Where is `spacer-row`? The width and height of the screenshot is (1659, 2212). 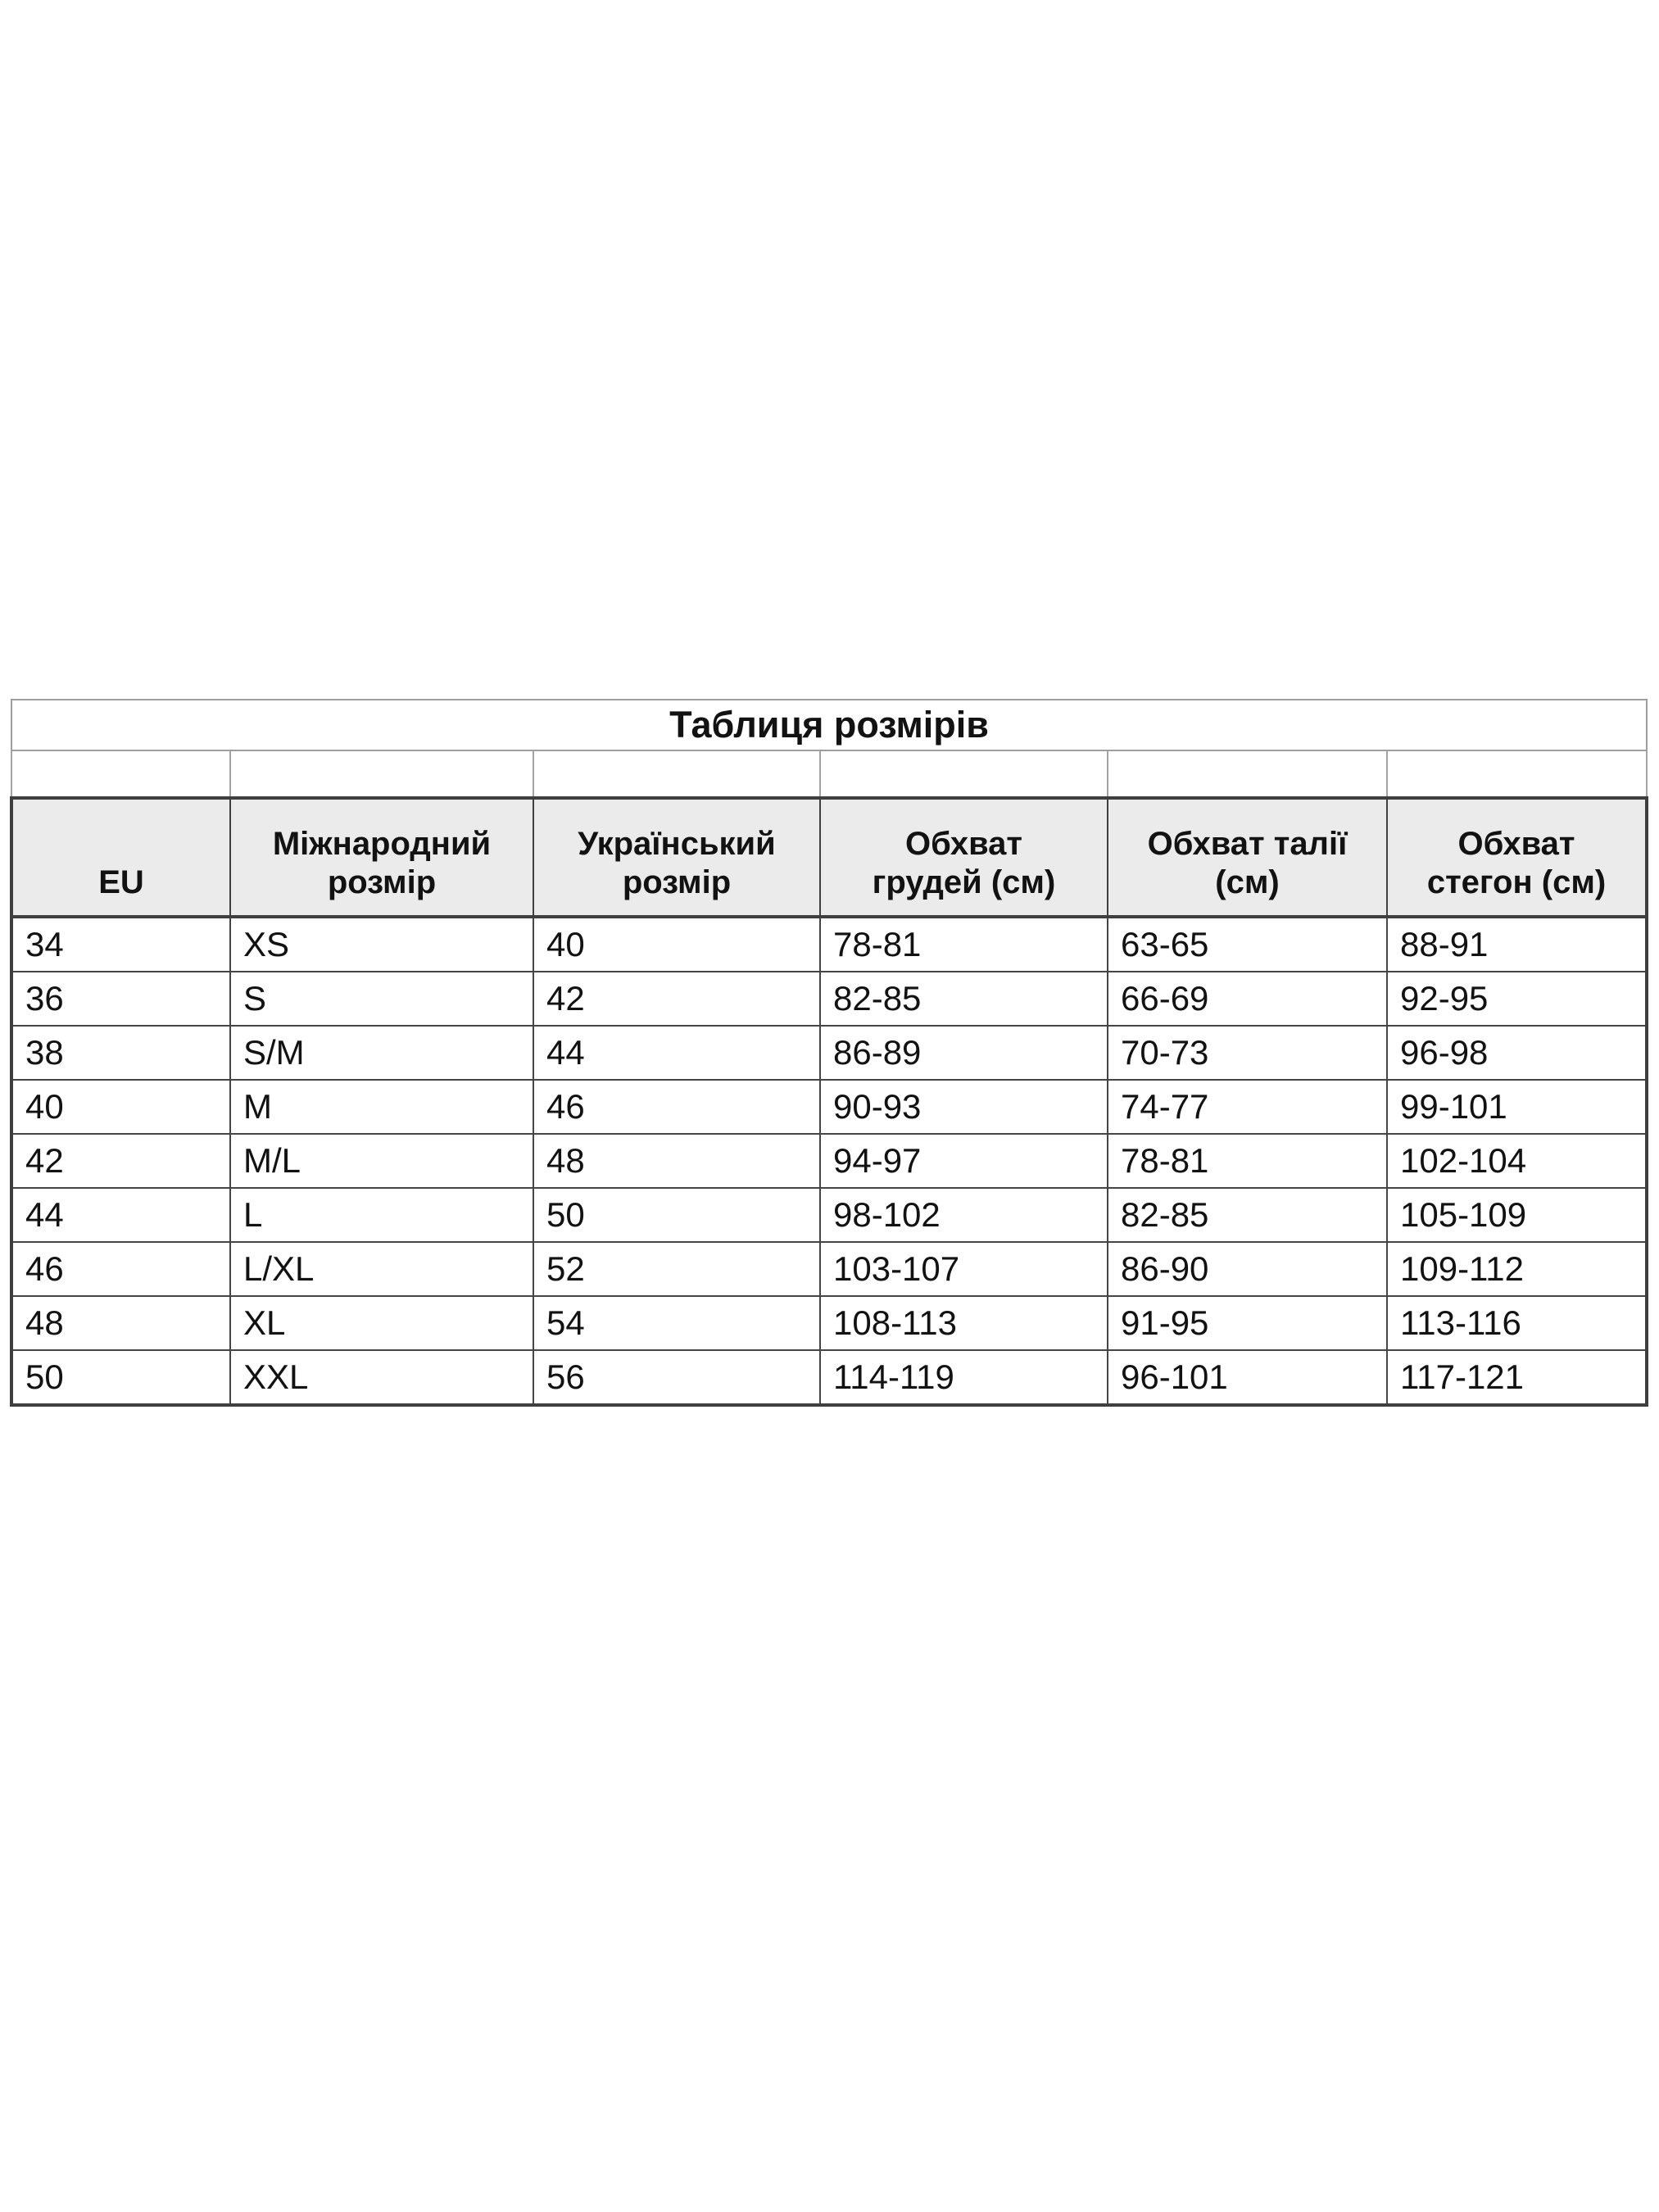 spacer-row is located at coordinates (829, 774).